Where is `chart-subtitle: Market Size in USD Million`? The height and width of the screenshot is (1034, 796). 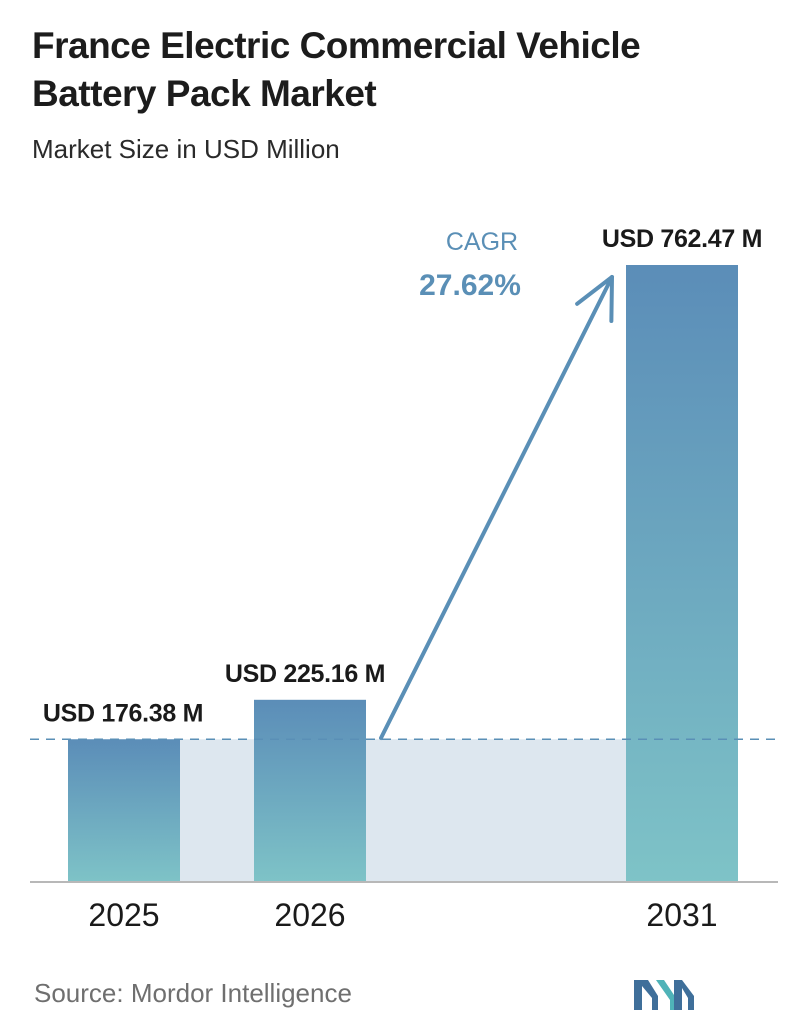
chart-subtitle: Market Size in USD Million is located at coordinates (186, 149).